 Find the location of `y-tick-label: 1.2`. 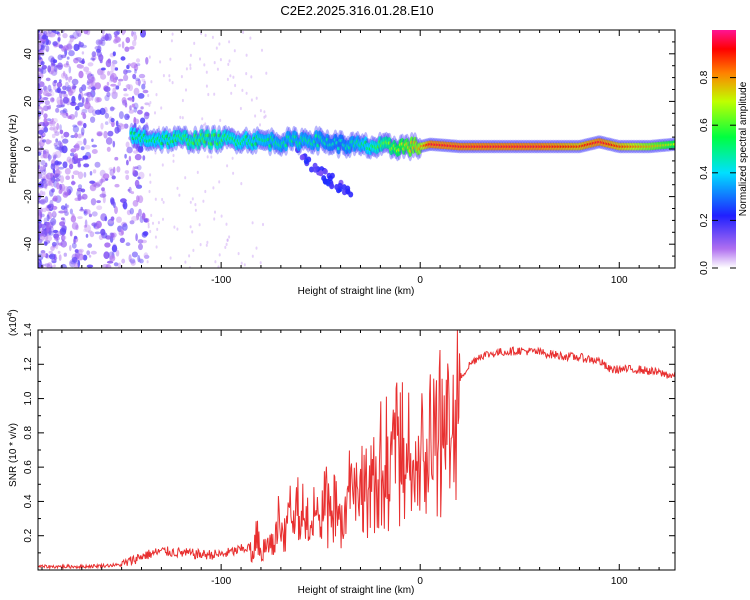

y-tick-label: 1.2 is located at coordinates (28, 364).